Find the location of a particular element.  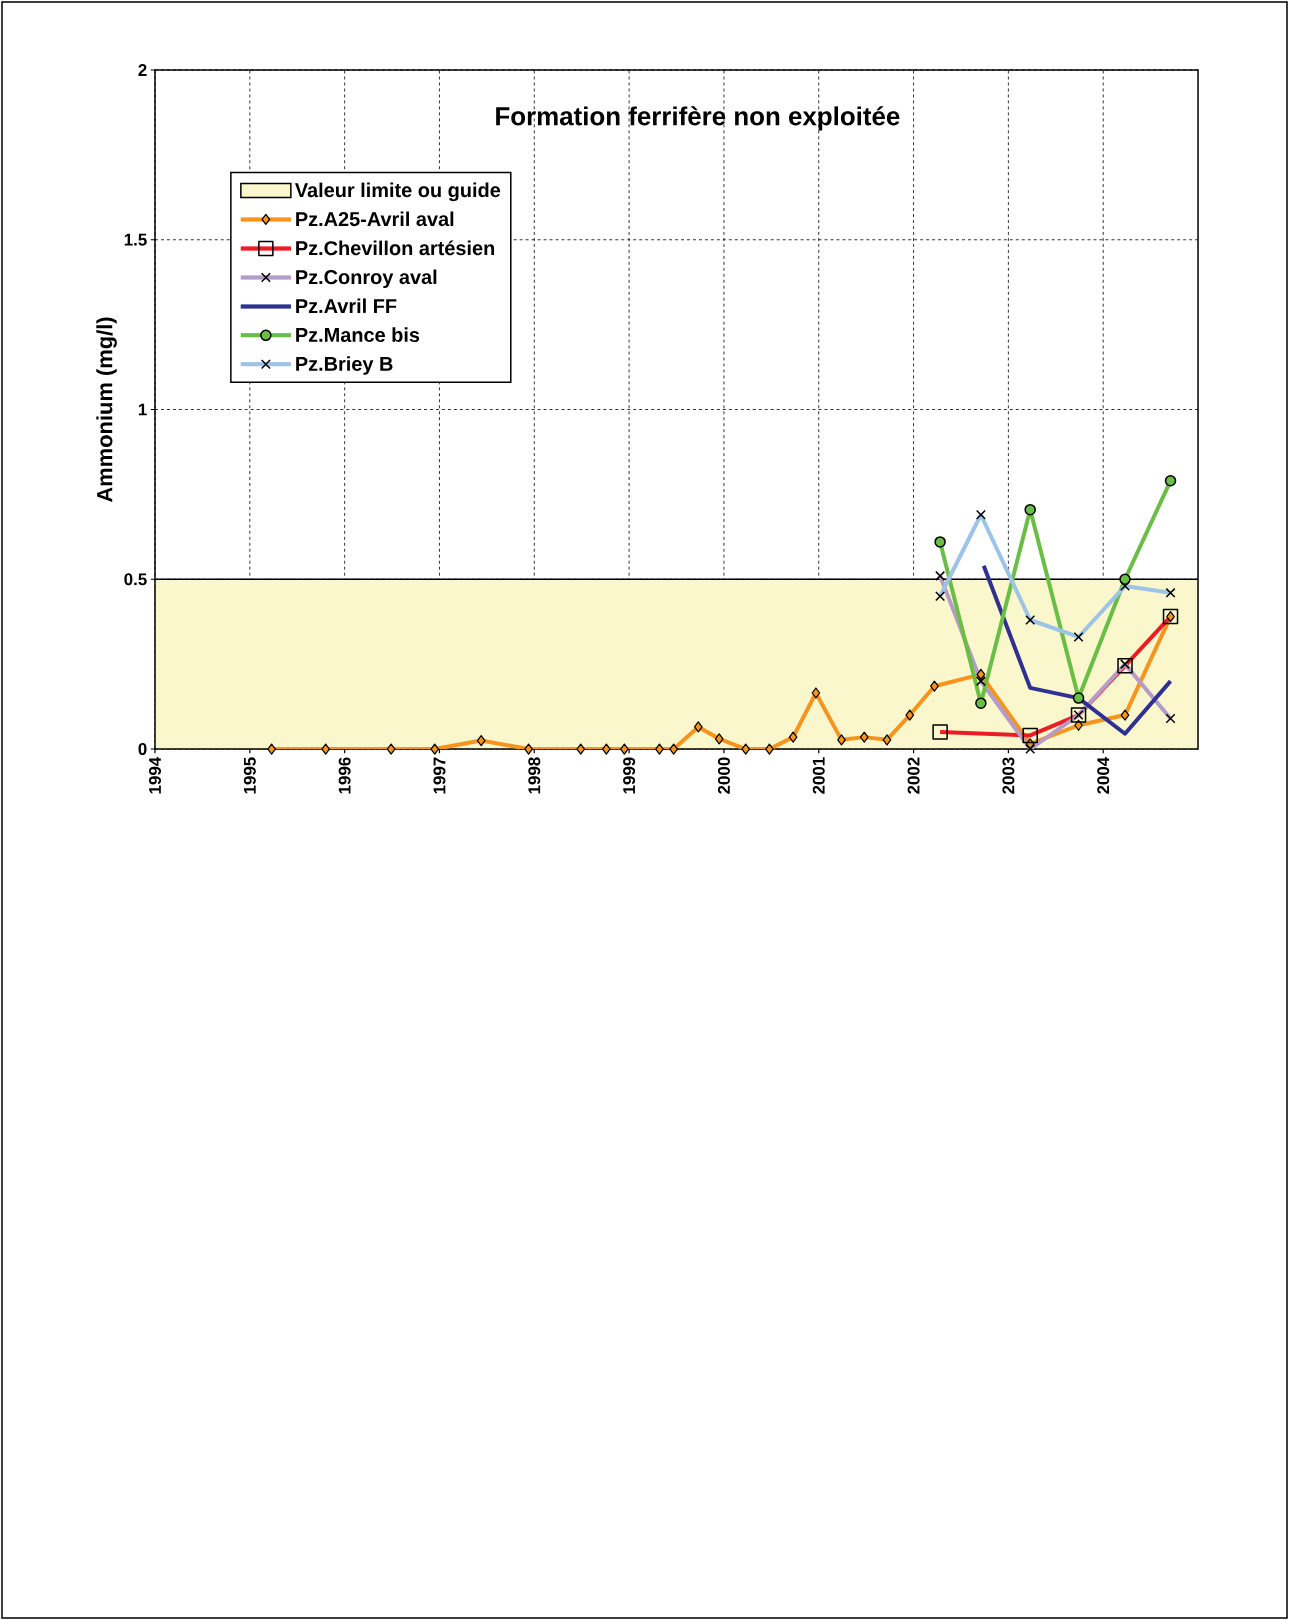

x-tick-label: 1994 is located at coordinates (155, 775).